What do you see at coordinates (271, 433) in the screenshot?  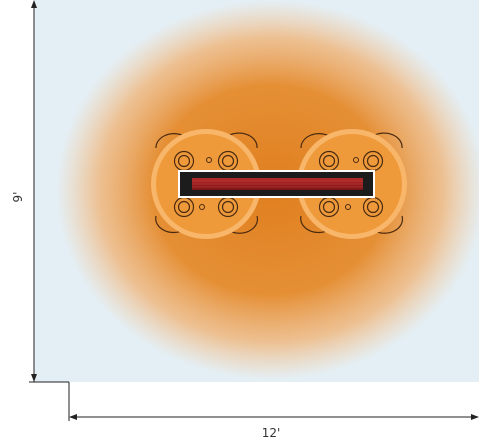 I see `width-label: 12'` at bounding box center [271, 433].